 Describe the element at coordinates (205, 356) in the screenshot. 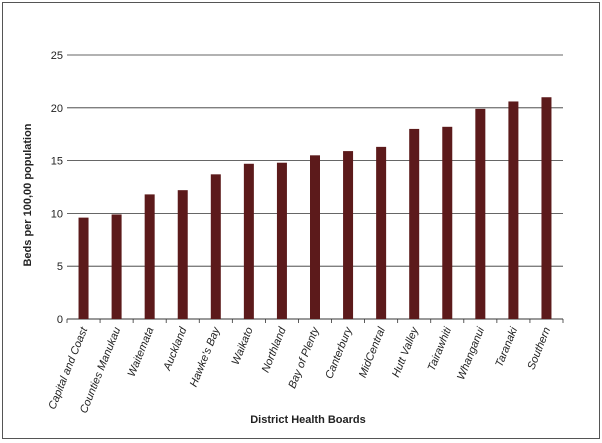

I see `x-category-label: Hawke's Bay` at that location.